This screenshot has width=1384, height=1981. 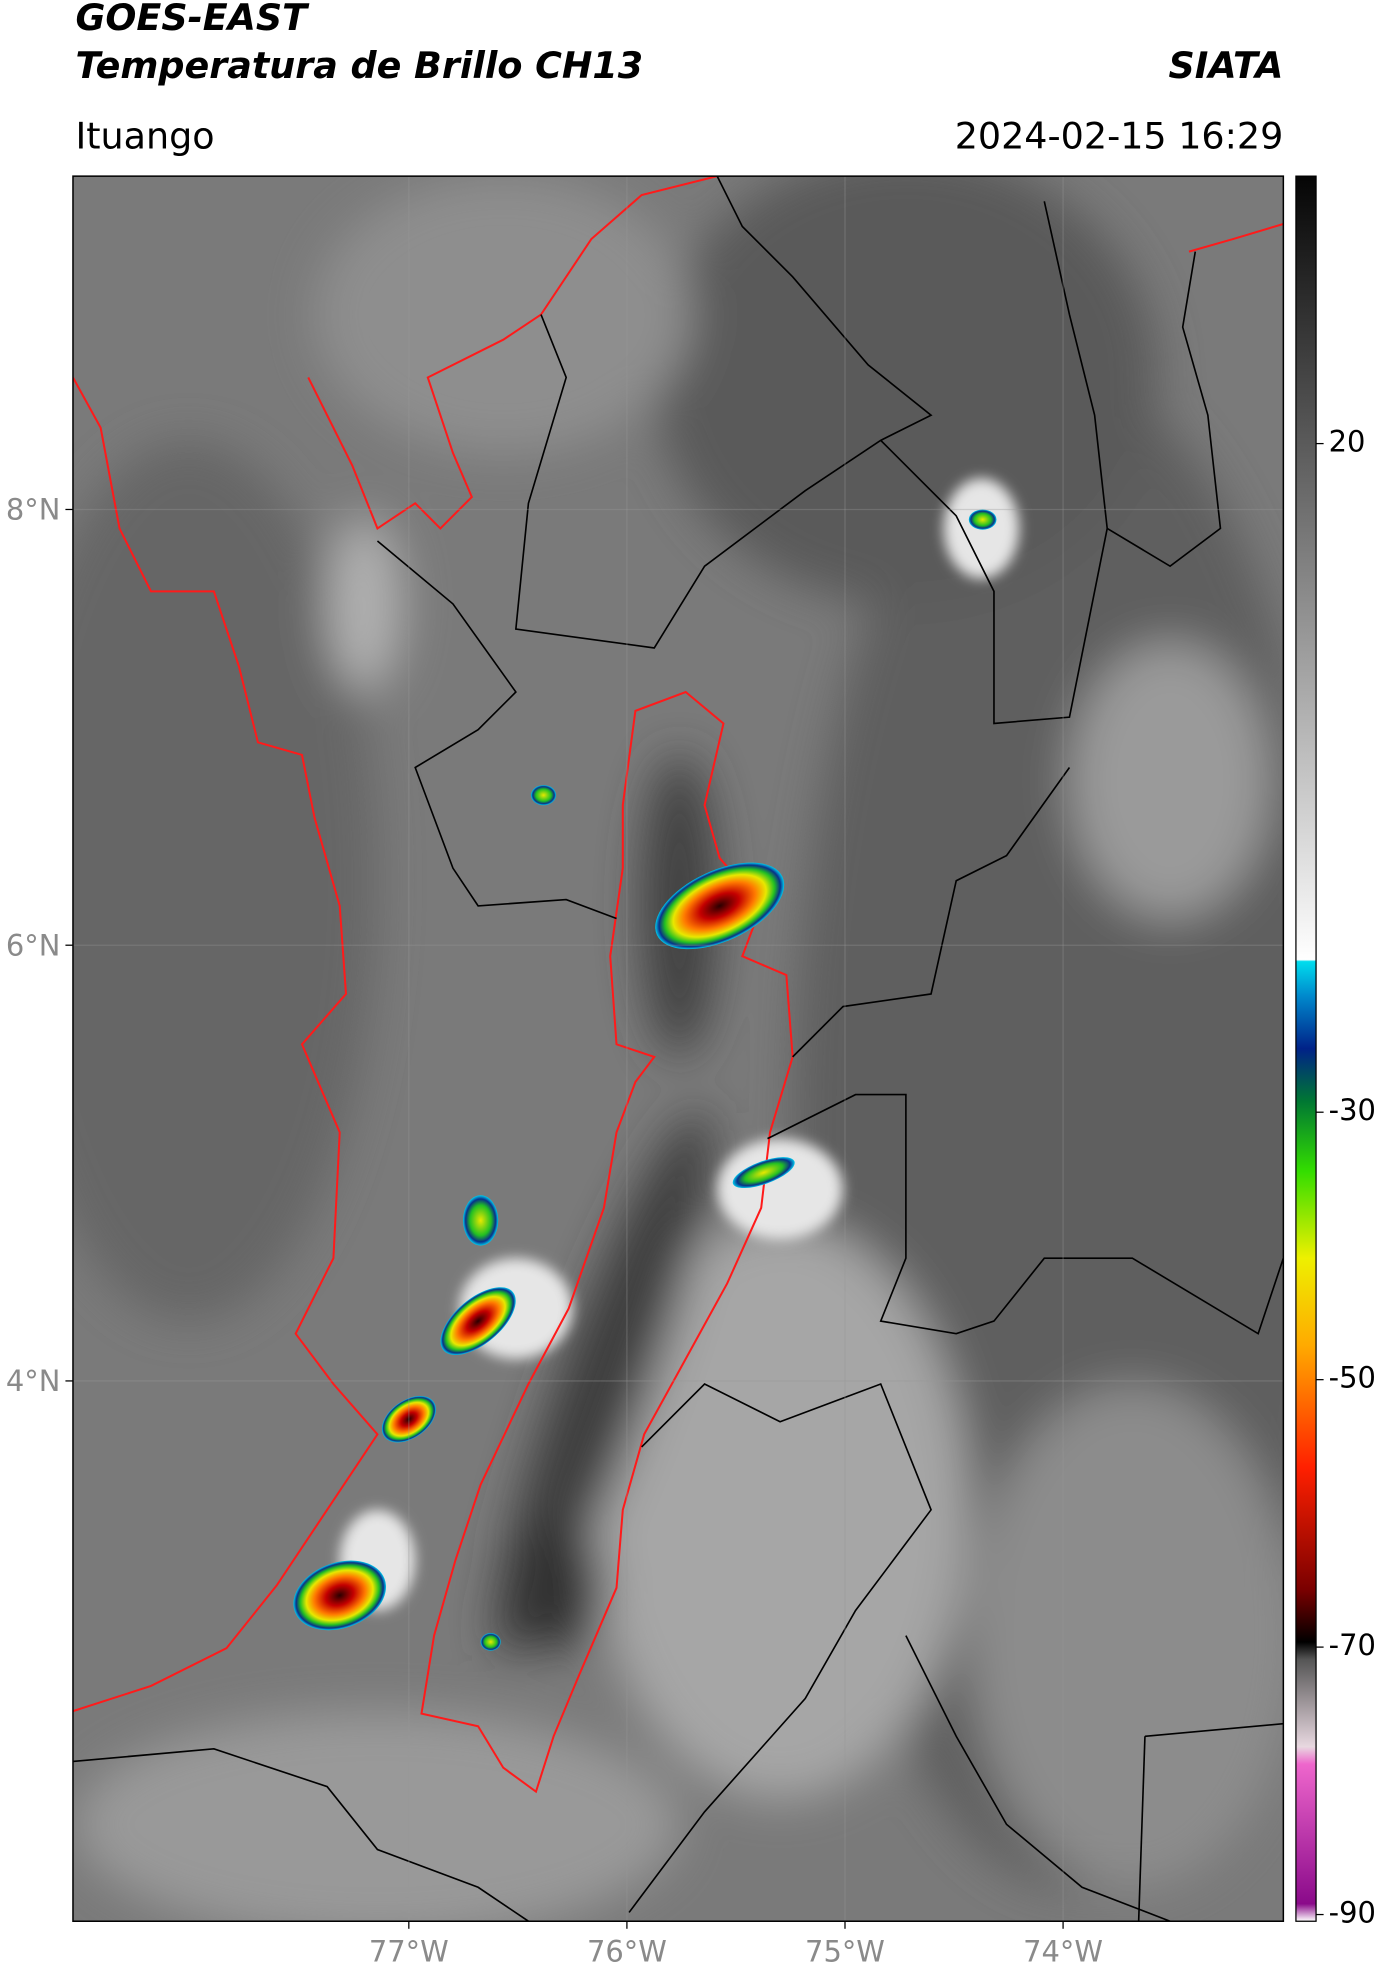 What do you see at coordinates (1352, 1378) in the screenshot?
I see `colorbar-tick-label: -50` at bounding box center [1352, 1378].